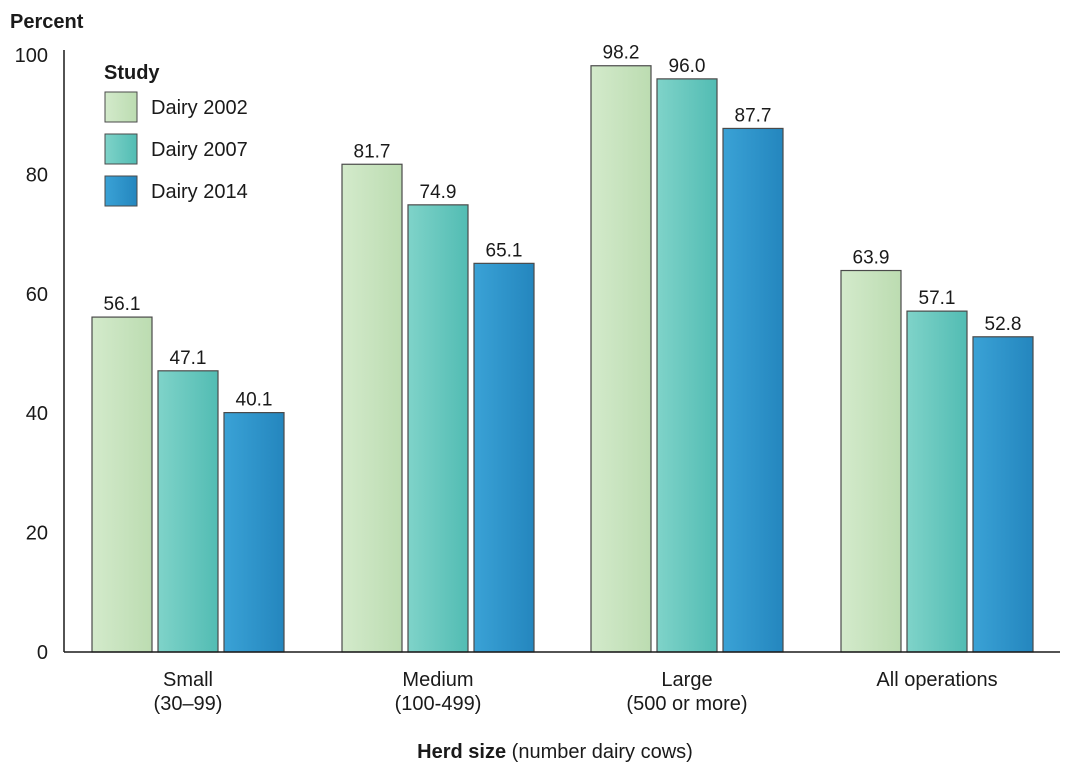 This screenshot has height=764, width=1065. I want to click on x-category-label-line: (500 or more), so click(686, 704).